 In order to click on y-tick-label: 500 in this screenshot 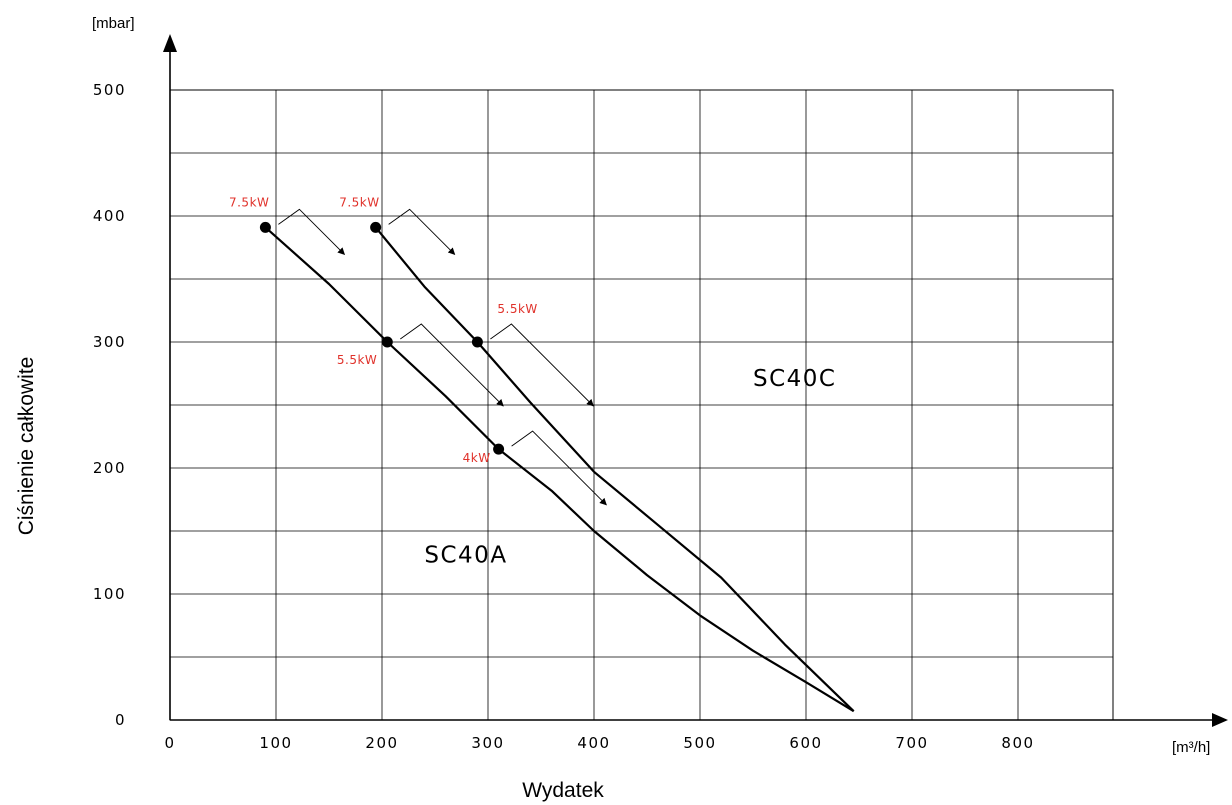, I will do `click(109, 90)`.